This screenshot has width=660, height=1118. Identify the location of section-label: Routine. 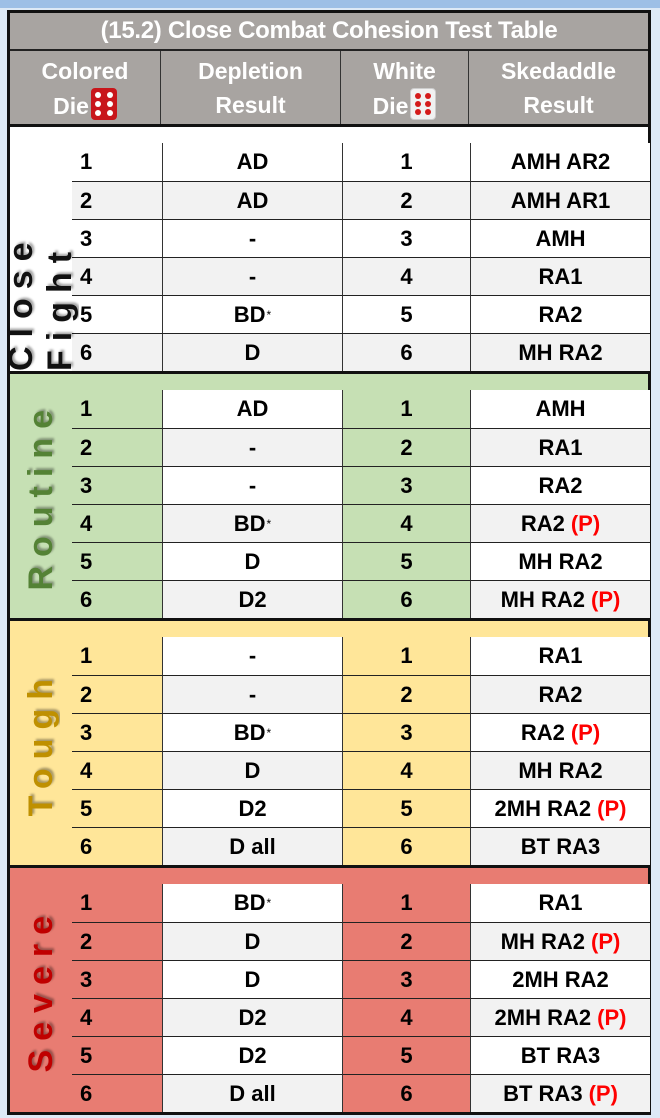
(40, 496).